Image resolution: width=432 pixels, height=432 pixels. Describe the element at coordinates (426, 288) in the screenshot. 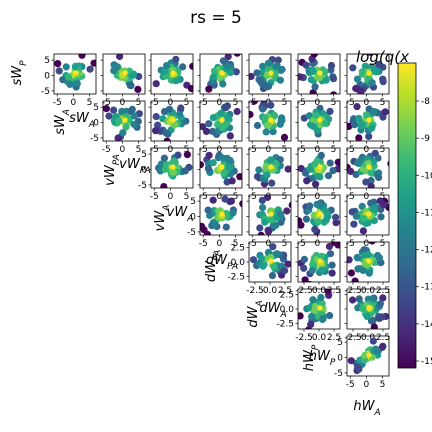

I see `colorbar-tick-label: -13` at that location.